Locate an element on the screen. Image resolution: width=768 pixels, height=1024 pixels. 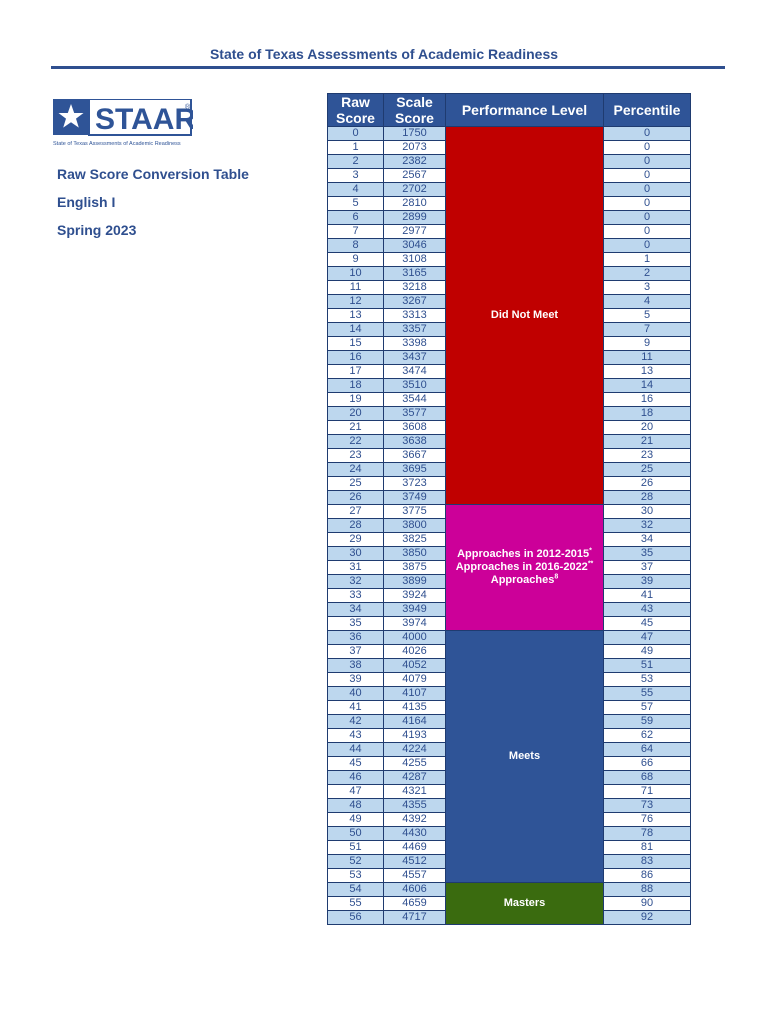
percentile-cell: 25 is located at coordinates (647, 469).